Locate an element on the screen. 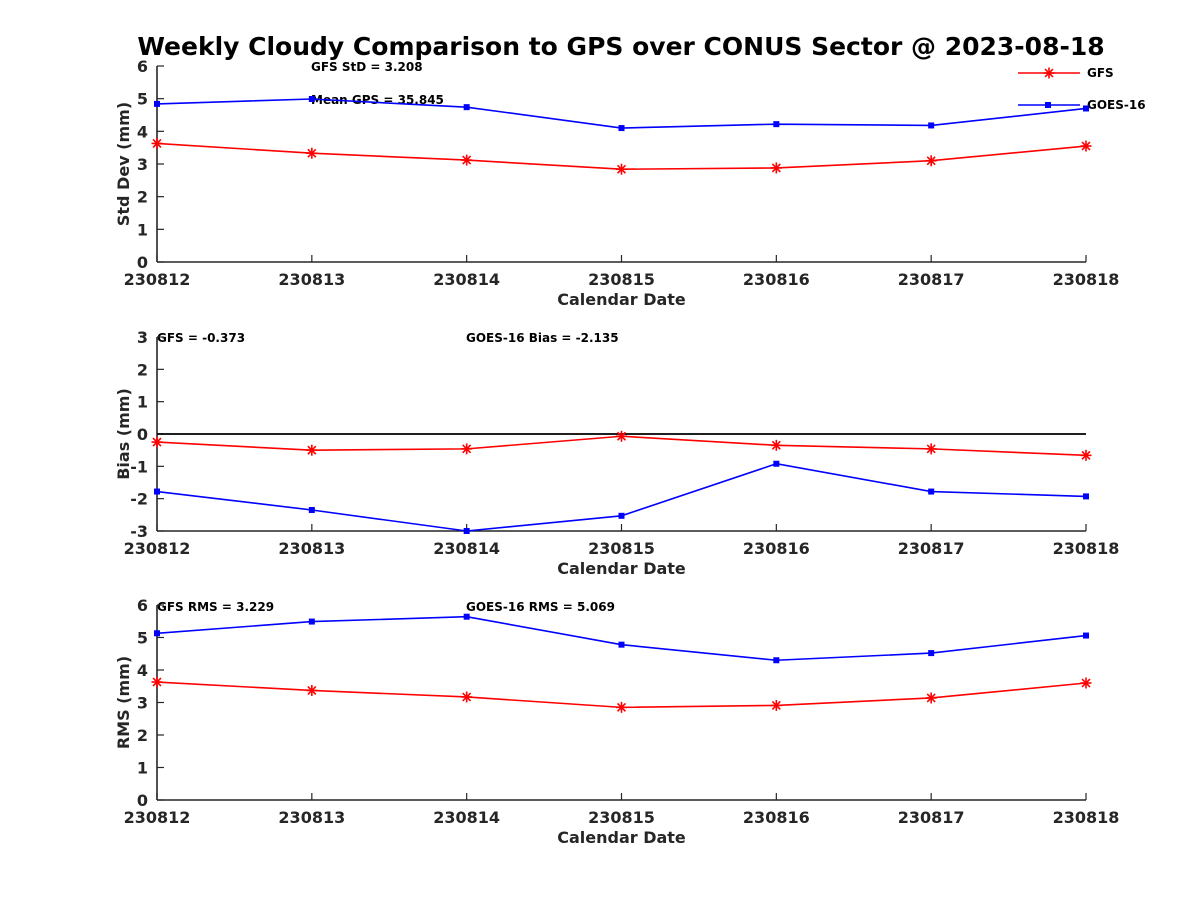  legend: GFS GOES-16 is located at coordinates (1082, 89).